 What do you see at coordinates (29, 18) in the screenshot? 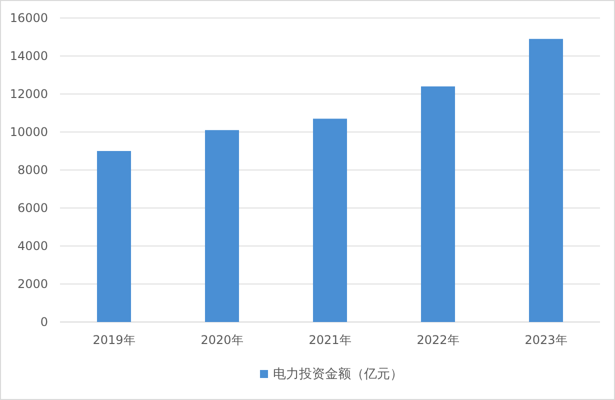
I see `y-tick-label: 16000` at bounding box center [29, 18].